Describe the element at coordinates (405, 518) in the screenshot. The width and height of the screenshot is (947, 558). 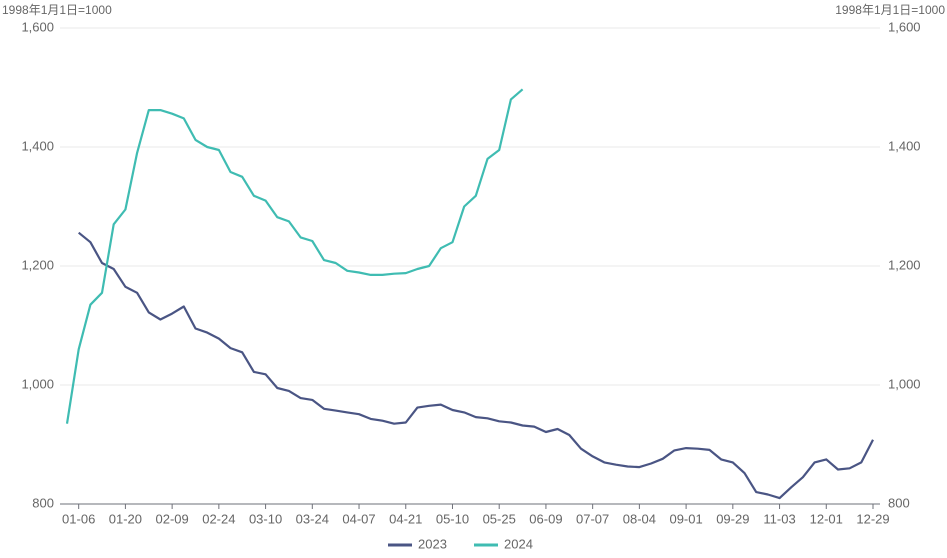
I see `x-tick-label: 04-21` at that location.